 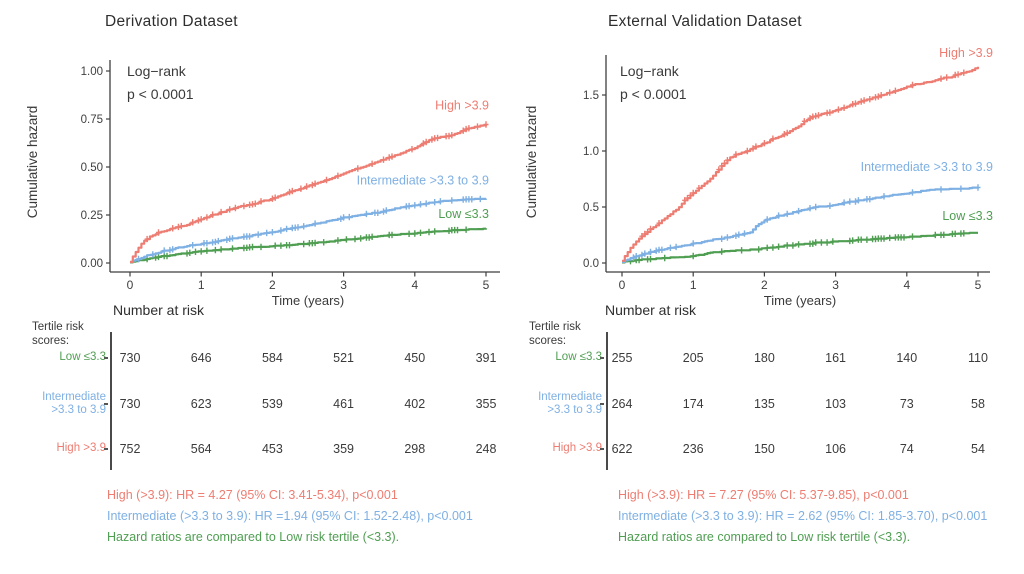 I want to click on risk-count: 264, so click(x=622, y=404).